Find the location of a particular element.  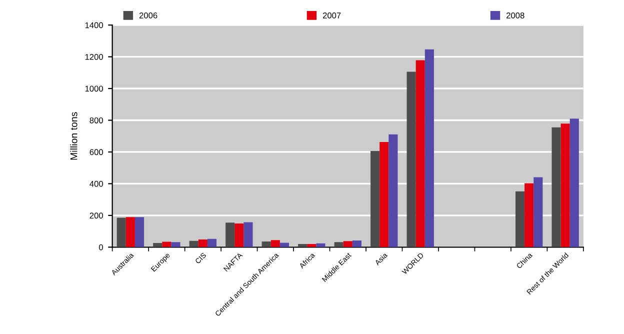

y-tick-label: 1200 is located at coordinates (94, 57).